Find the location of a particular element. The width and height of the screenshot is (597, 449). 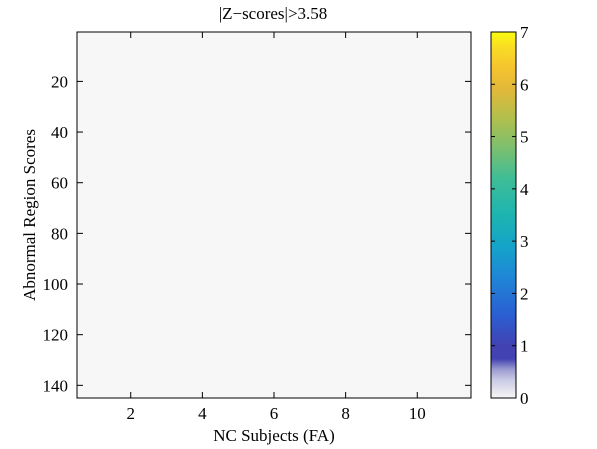

y-tick-label: 140 is located at coordinates (56, 385).